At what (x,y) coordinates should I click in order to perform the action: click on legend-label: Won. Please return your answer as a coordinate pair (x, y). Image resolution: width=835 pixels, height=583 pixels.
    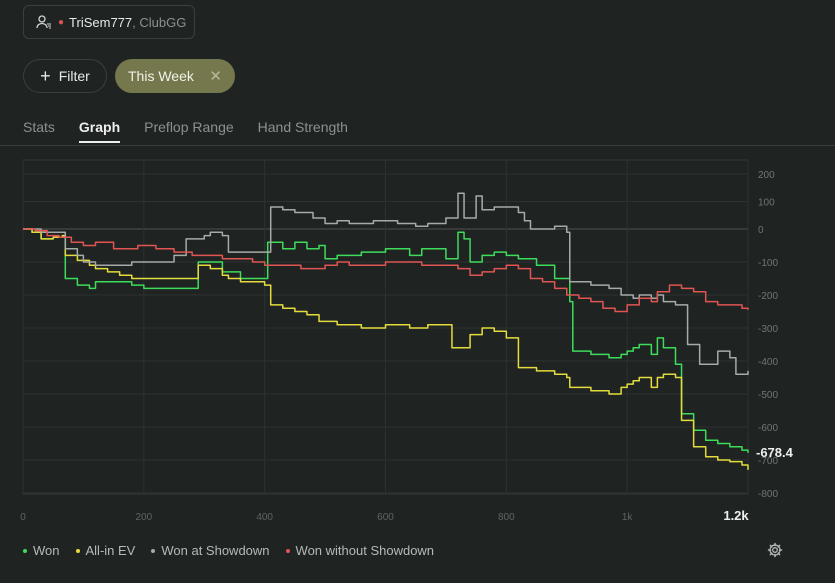
    Looking at the image, I should click on (46, 550).